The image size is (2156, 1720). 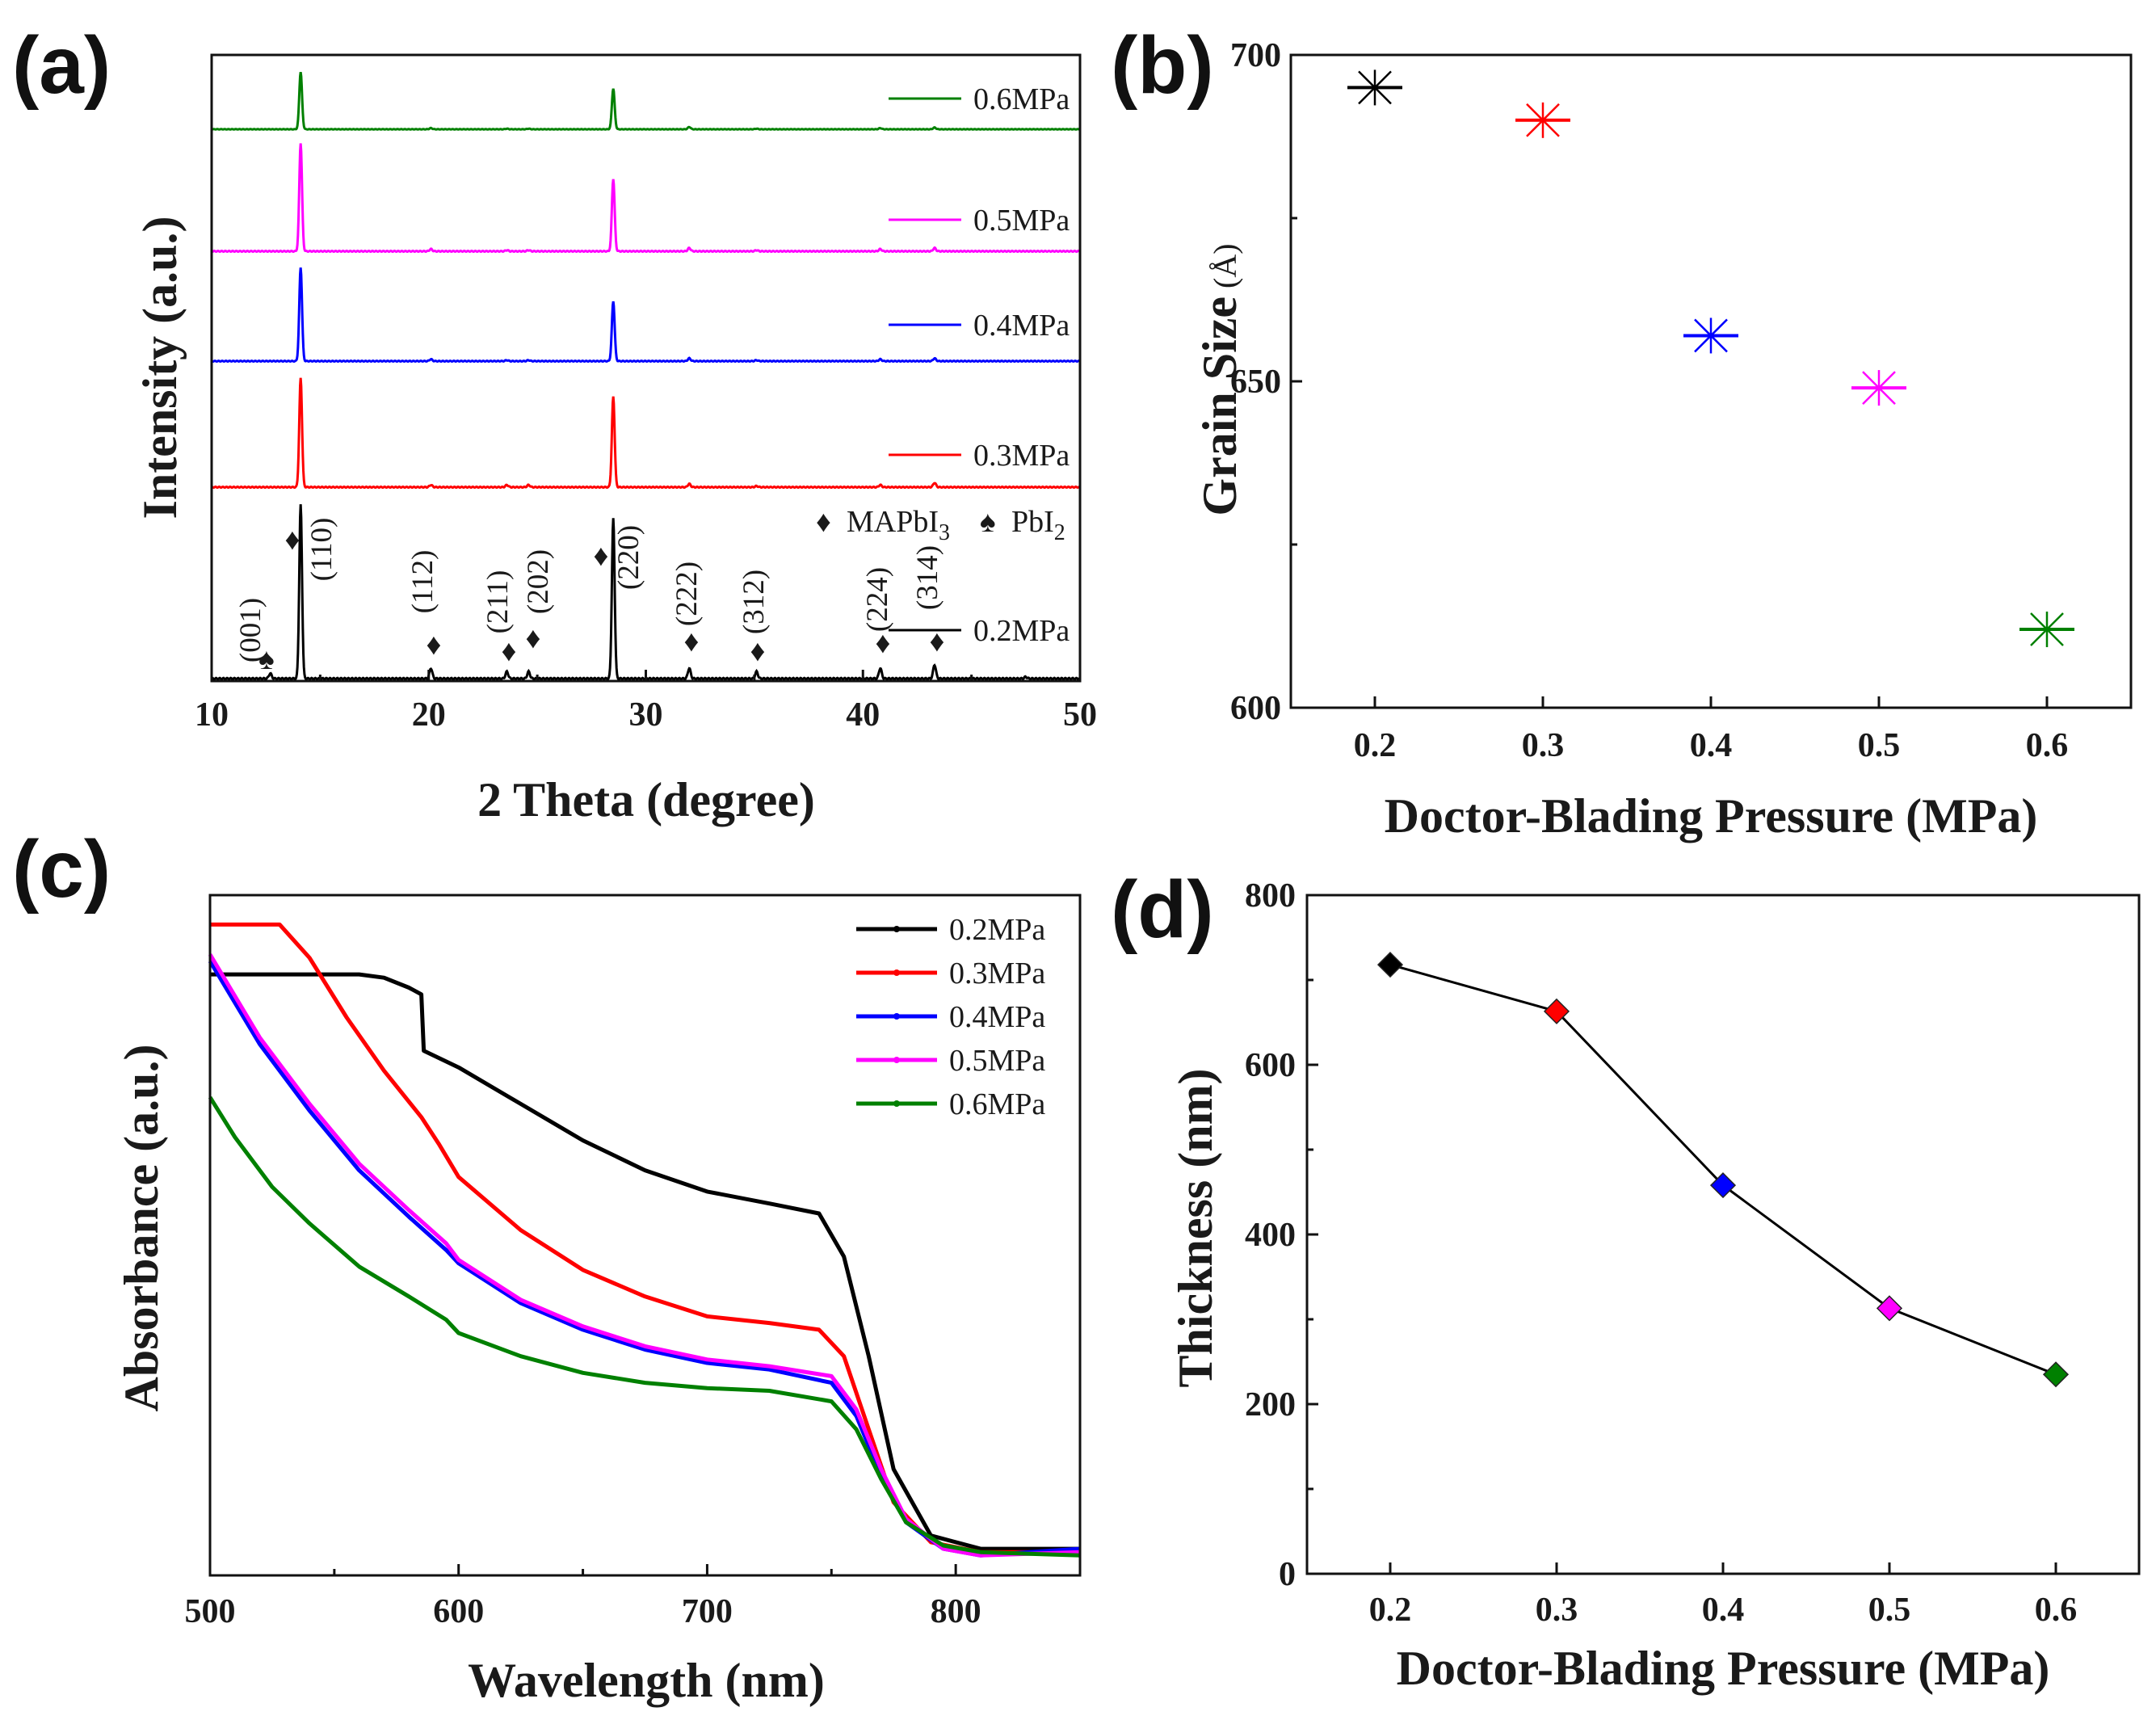 I want to click on chart-b-ytick-label: 650, so click(x=1255, y=382).